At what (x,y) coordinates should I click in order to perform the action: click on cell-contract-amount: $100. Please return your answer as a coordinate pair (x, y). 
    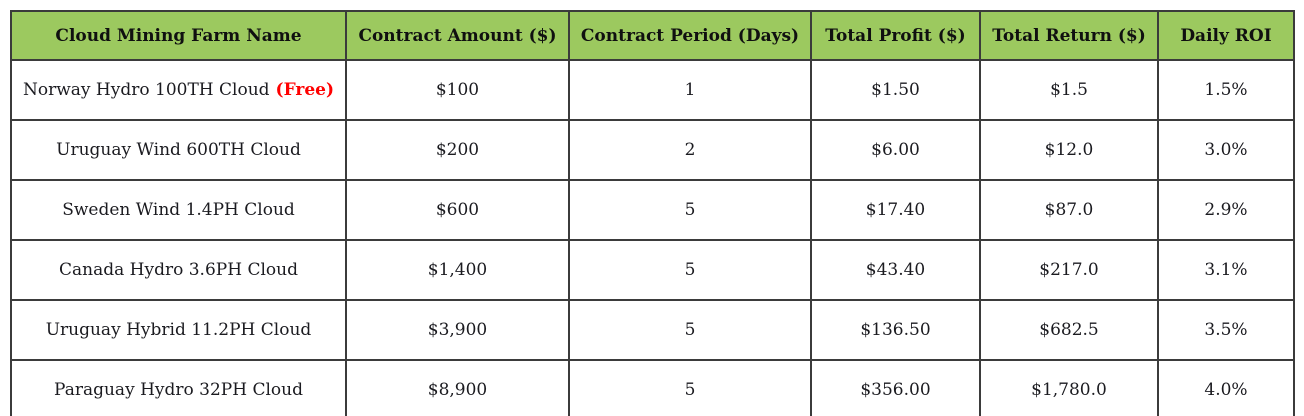
    Looking at the image, I should click on (457, 90).